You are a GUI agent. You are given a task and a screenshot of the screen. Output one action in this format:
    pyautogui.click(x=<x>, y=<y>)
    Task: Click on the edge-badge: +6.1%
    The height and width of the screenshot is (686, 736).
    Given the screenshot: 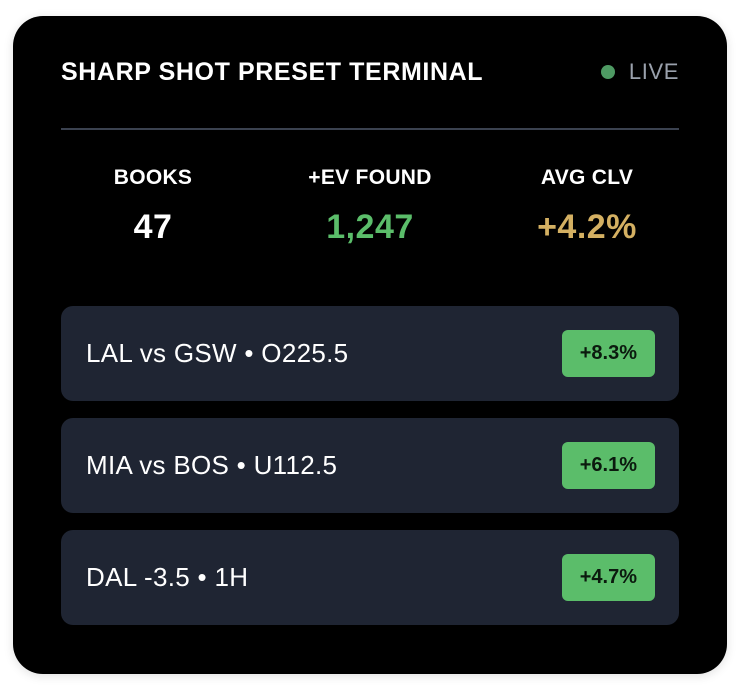 What is the action you would take?
    pyautogui.click(x=608, y=465)
    